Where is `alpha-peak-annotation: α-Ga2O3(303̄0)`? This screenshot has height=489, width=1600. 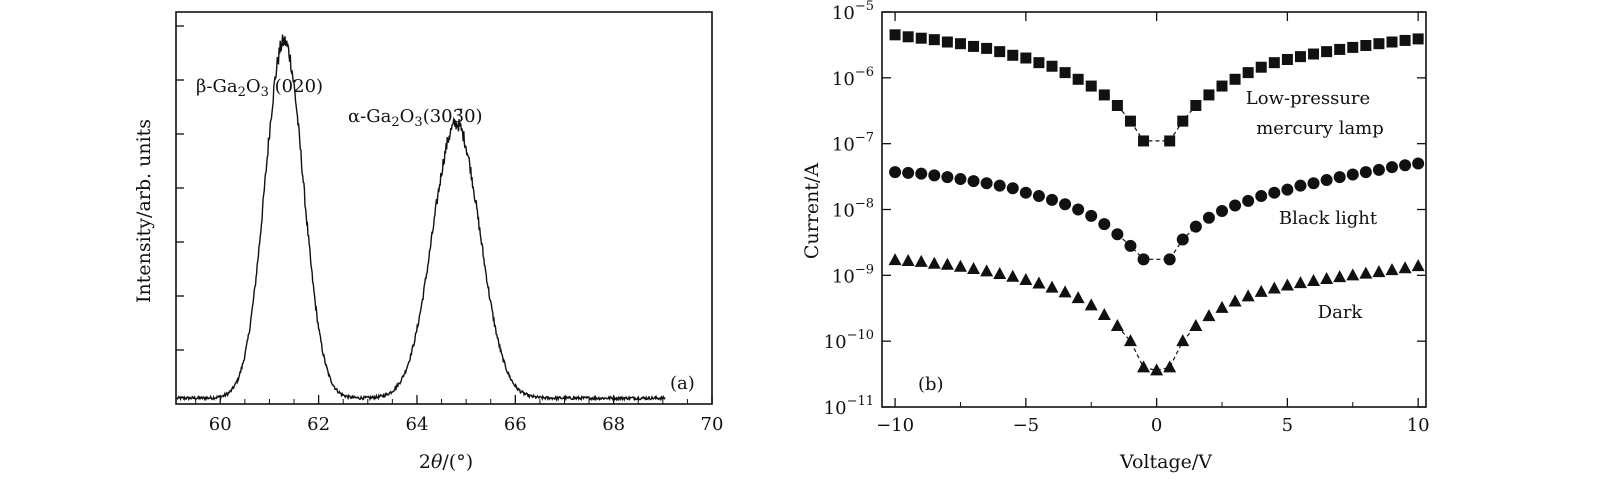 alpha-peak-annotation: α-Ga2O3(303̄0) is located at coordinates (415, 118).